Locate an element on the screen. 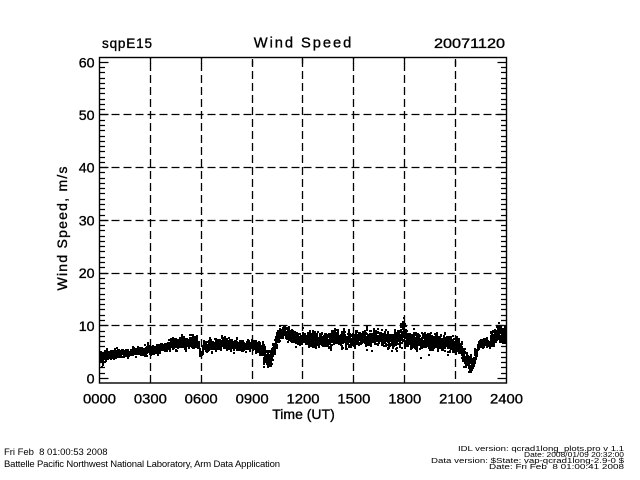 The height and width of the screenshot is (480, 640). svg-text: 20 is located at coordinates (87, 274).